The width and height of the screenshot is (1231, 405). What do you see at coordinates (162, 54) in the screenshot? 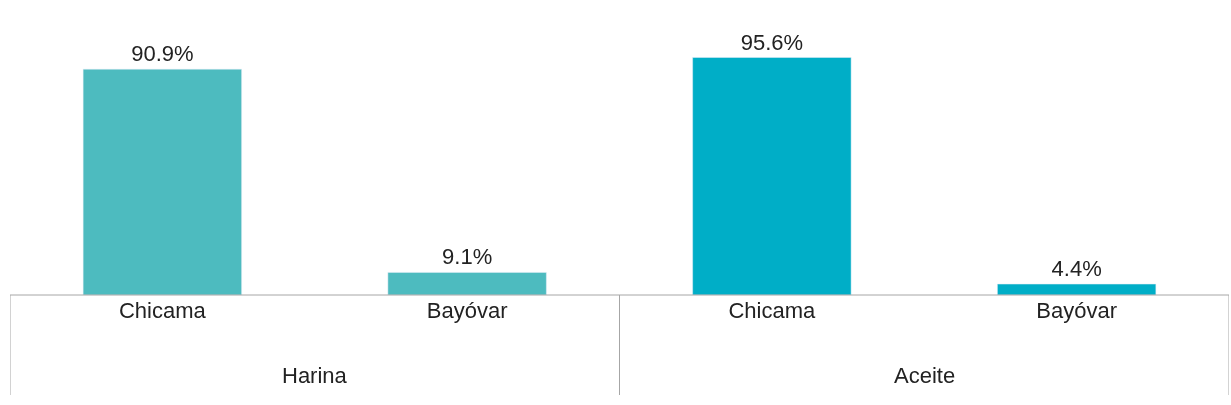
I see `data-label: 90.9%` at bounding box center [162, 54].